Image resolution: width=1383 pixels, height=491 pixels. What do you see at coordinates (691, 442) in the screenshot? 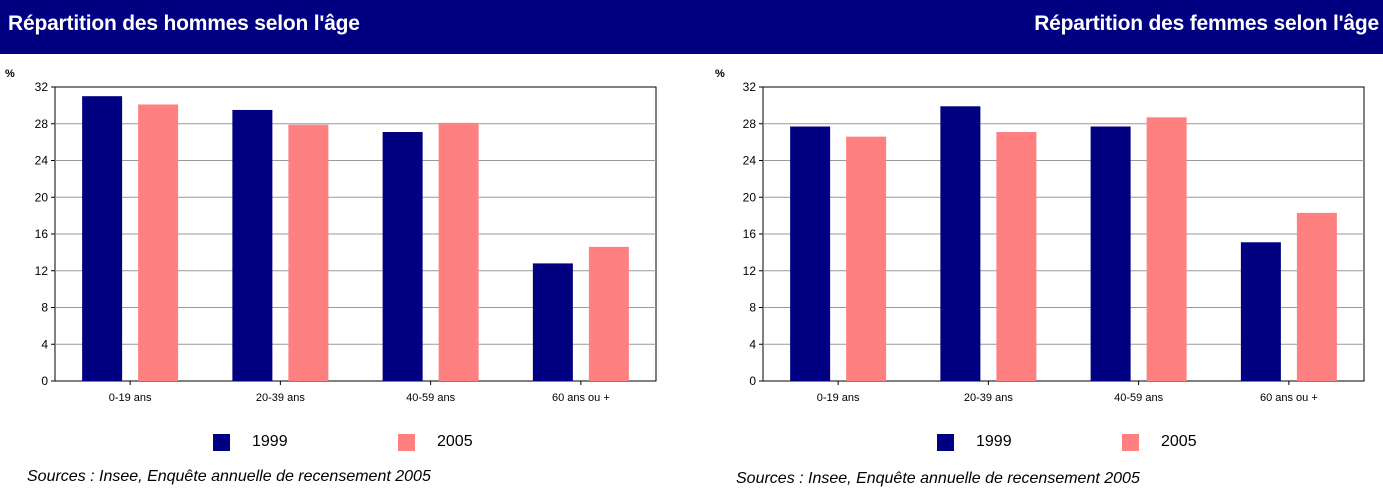
I see `legend-women: 1999 2005` at bounding box center [691, 442].